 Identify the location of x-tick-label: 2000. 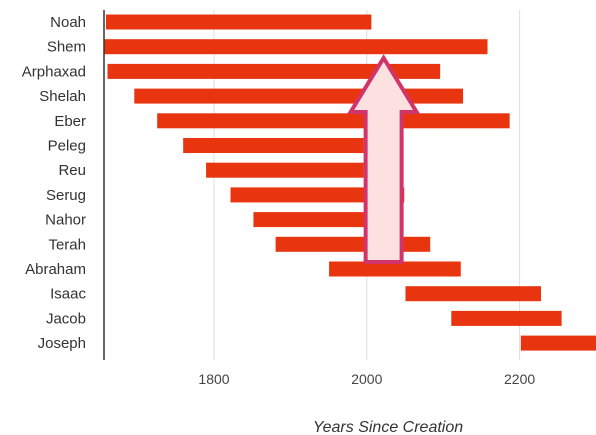
(366, 379).